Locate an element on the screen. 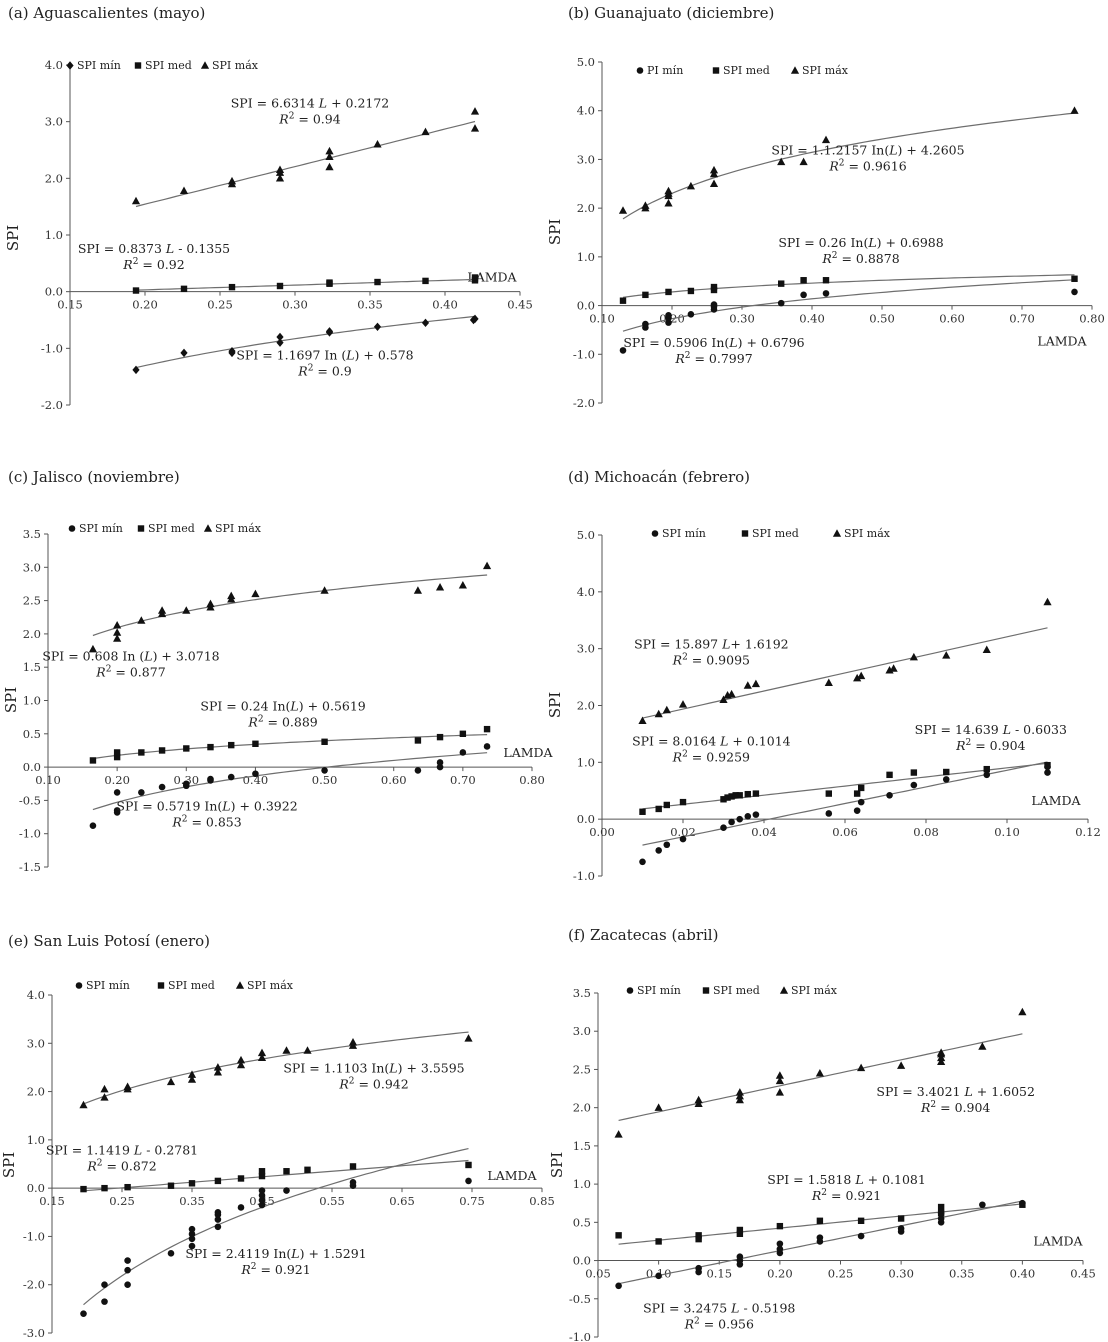  x-tick-label: 0.70 is located at coordinates (1022, 319).